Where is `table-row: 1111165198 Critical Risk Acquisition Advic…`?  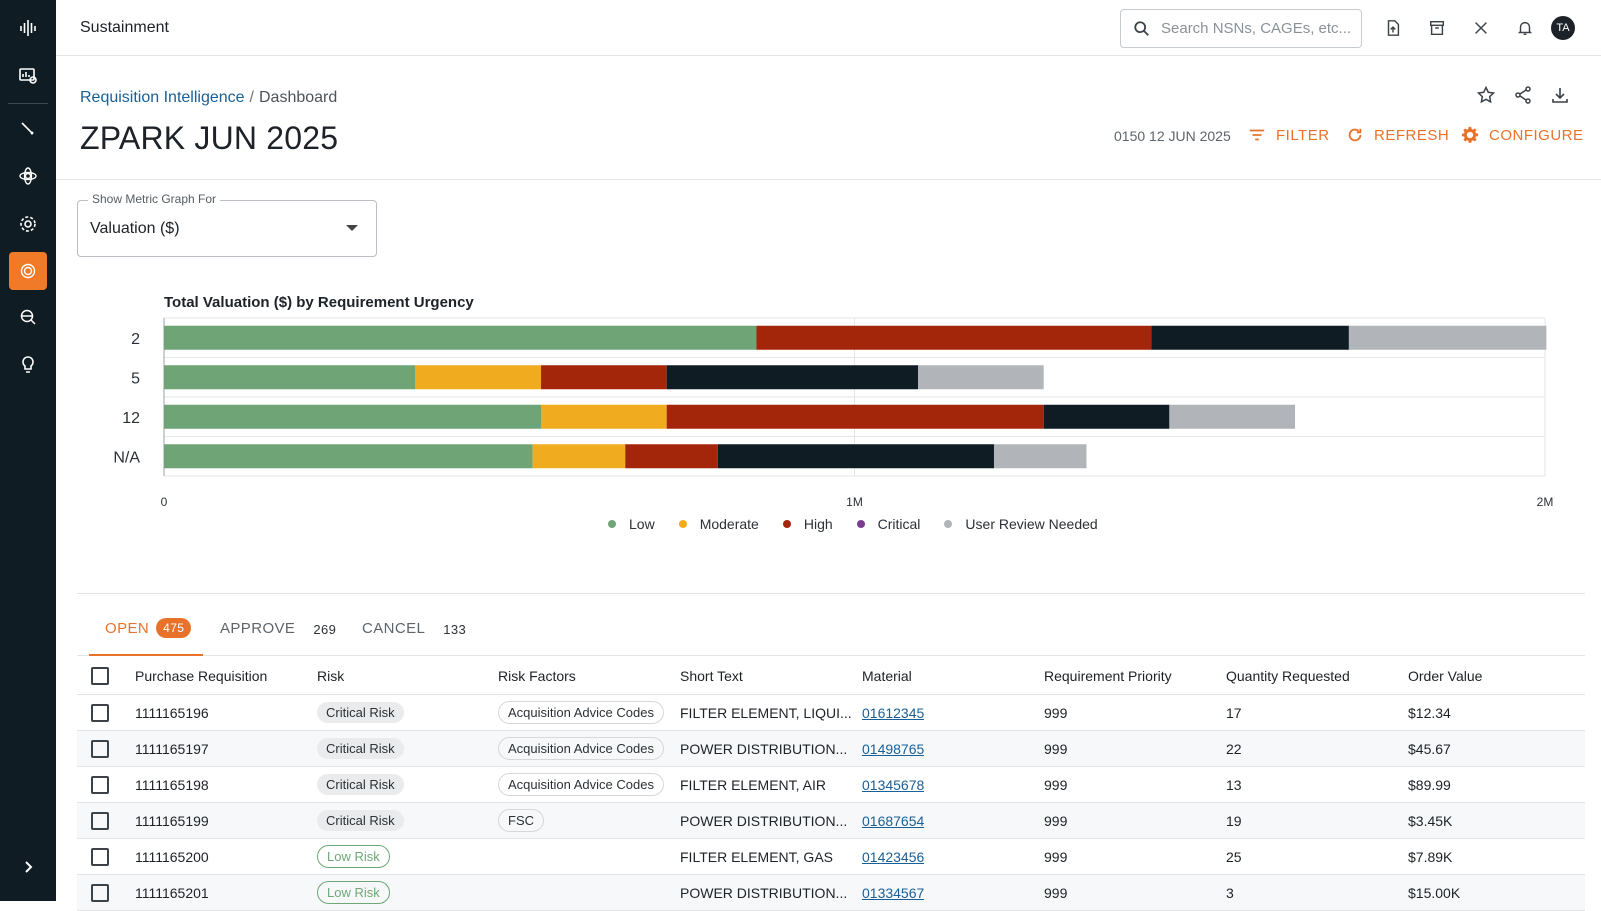
table-row: 1111165198 Critical Risk Acquisition Advic… is located at coordinates (831, 785).